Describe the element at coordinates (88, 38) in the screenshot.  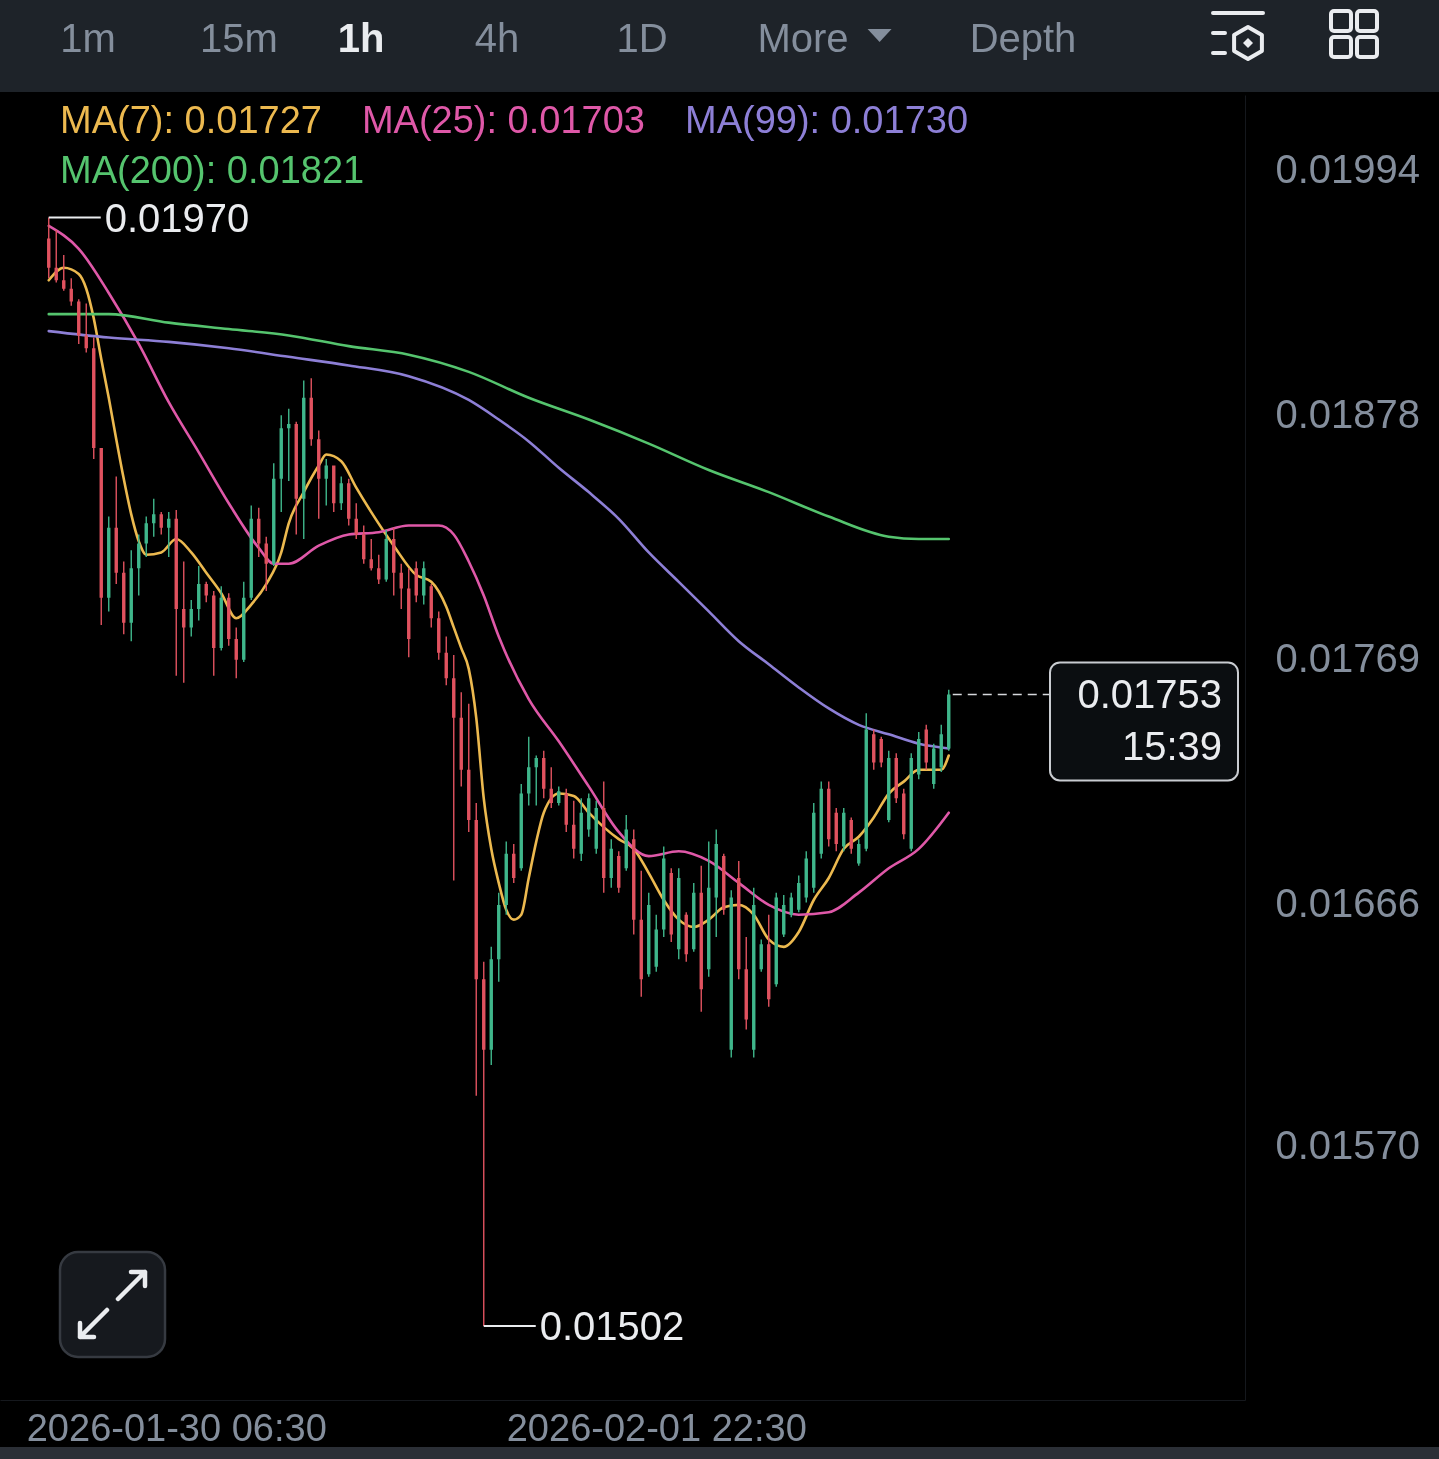
I see `text: 1m` at that location.